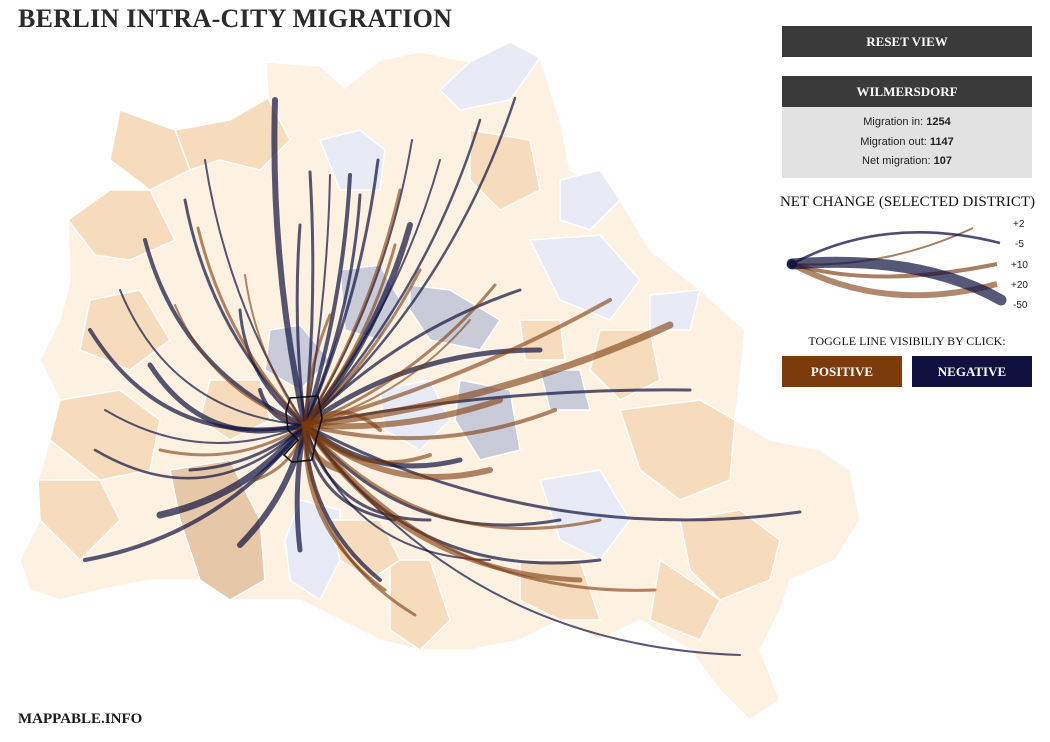  I want to click on selected-district-outline, so click(302, 429).